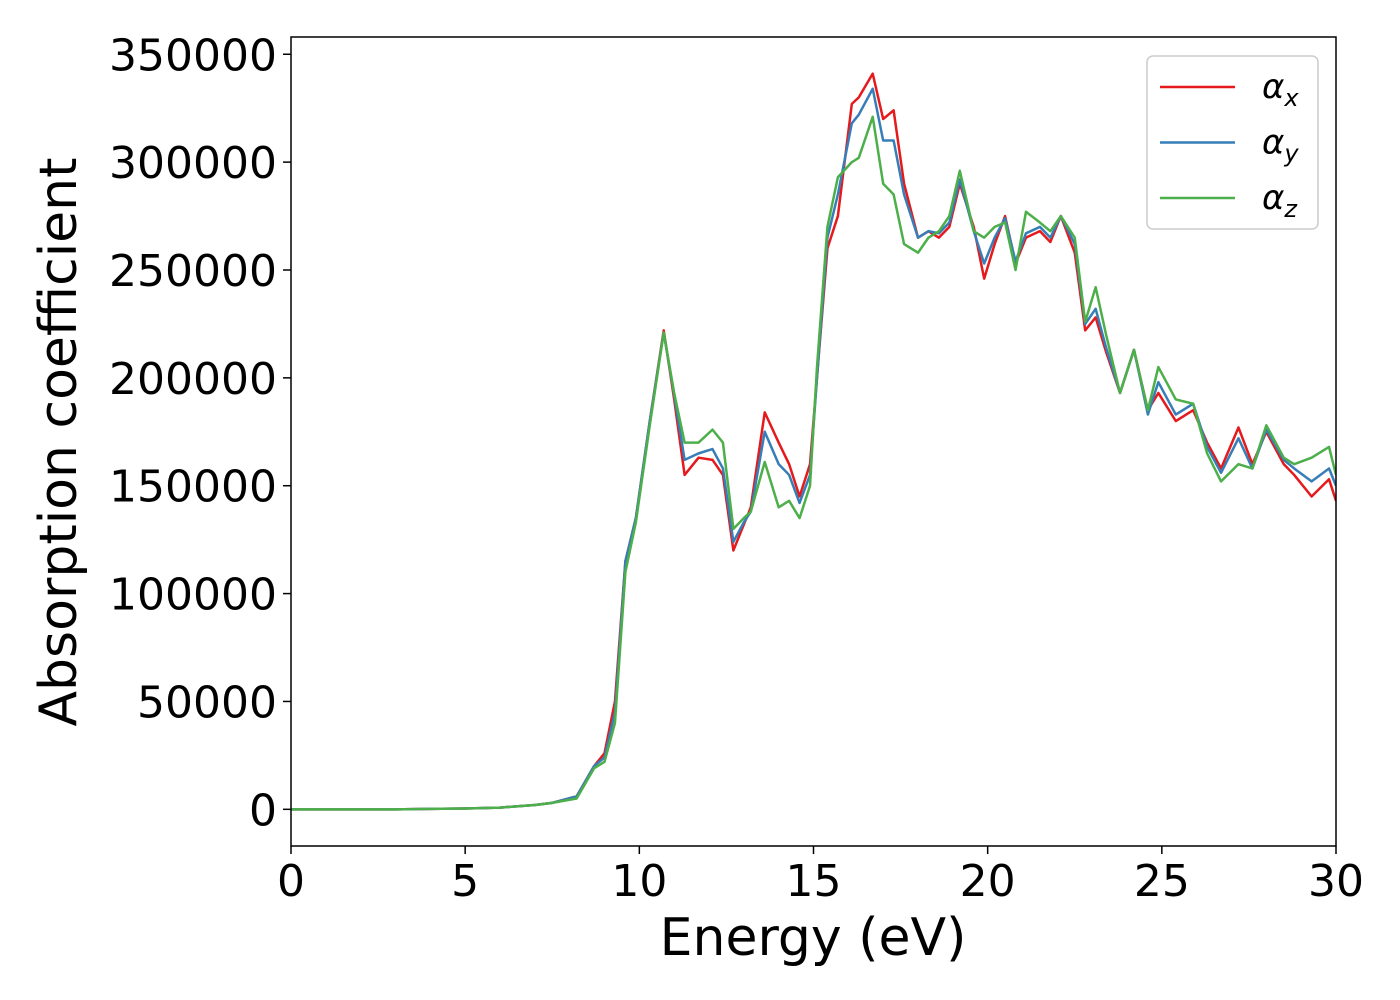  What do you see at coordinates (1280, 200) in the screenshot?
I see `legend-label: αz` at bounding box center [1280, 200].